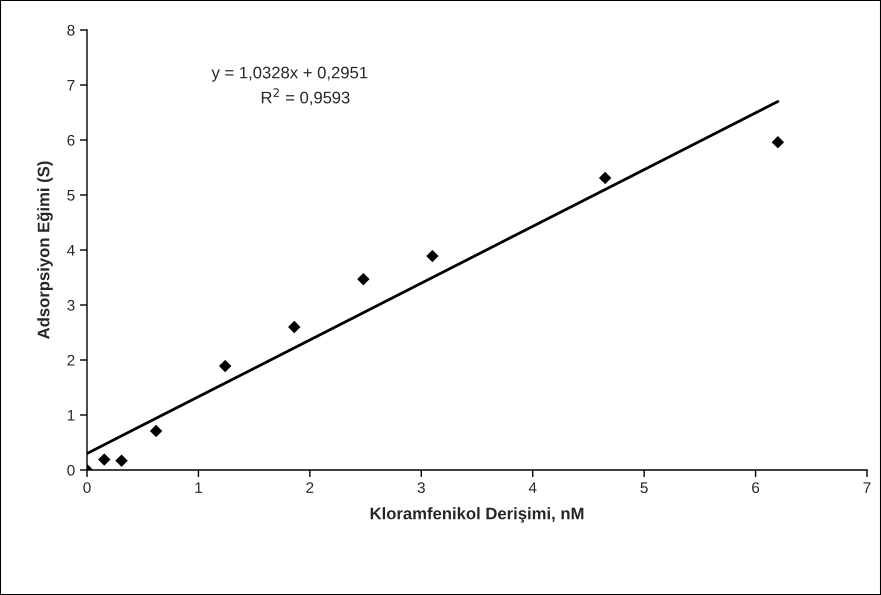  Describe the element at coordinates (477, 515) in the screenshot. I see `x-axis-title: Kloramfenikol Derişimi, nM` at that location.